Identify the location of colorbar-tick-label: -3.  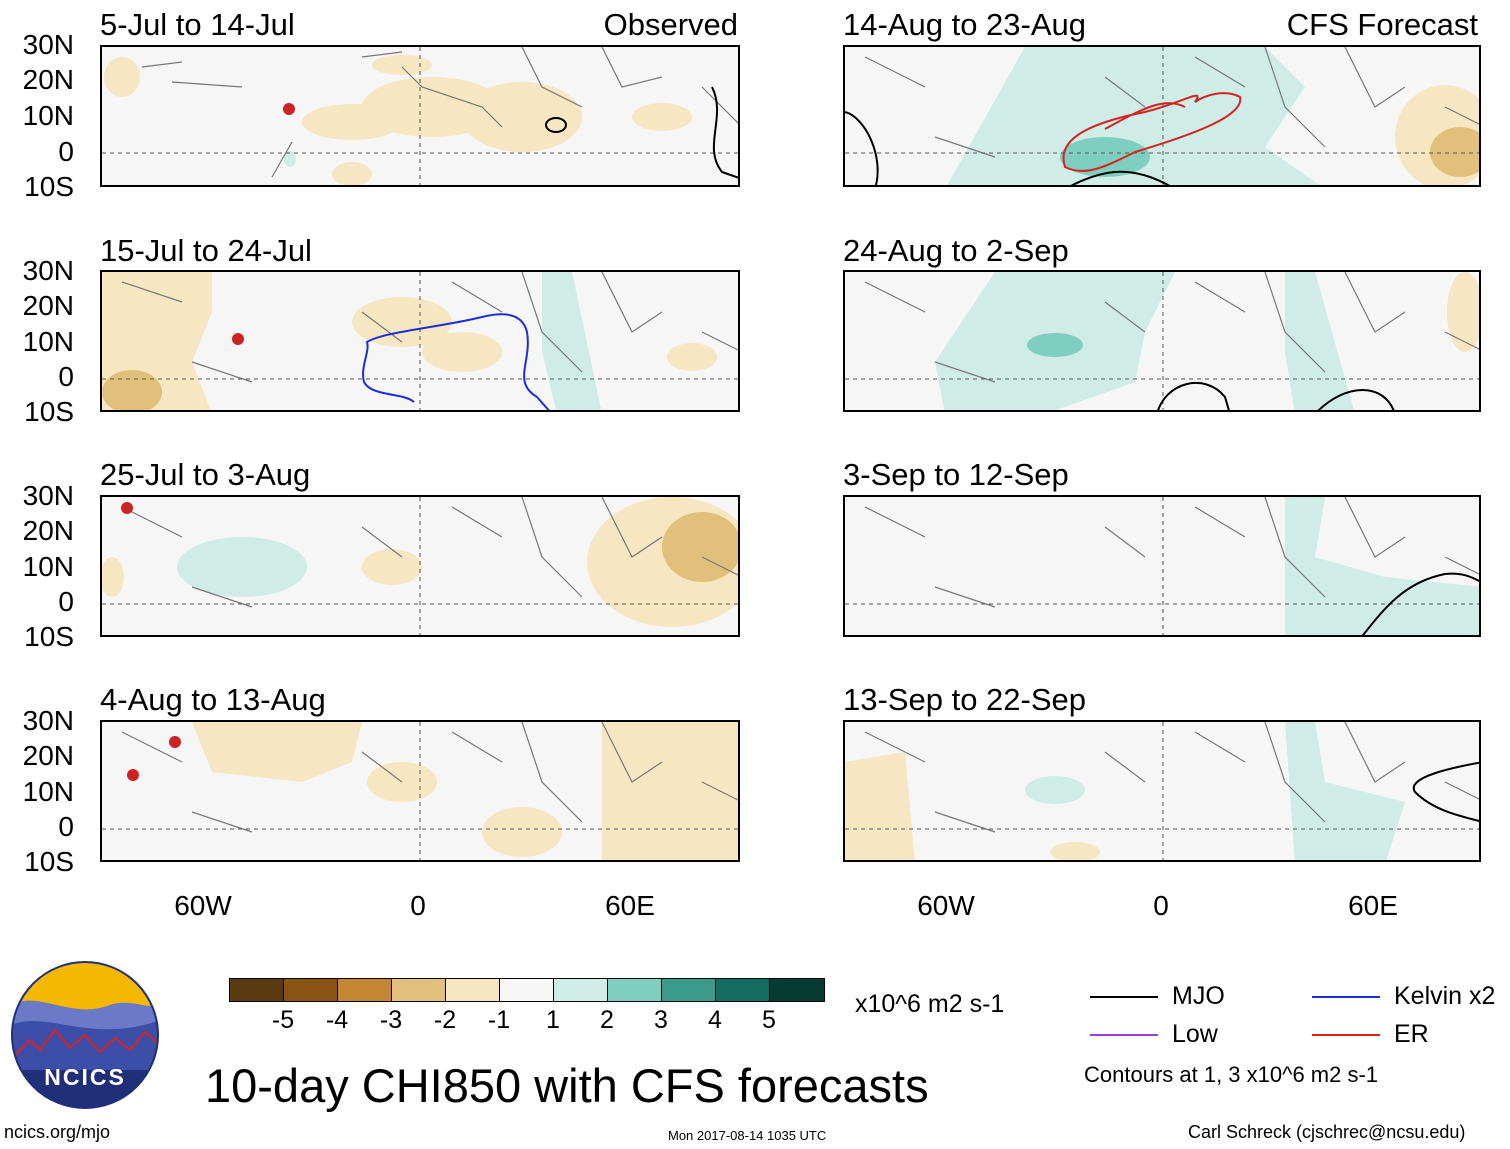
(391, 1020).